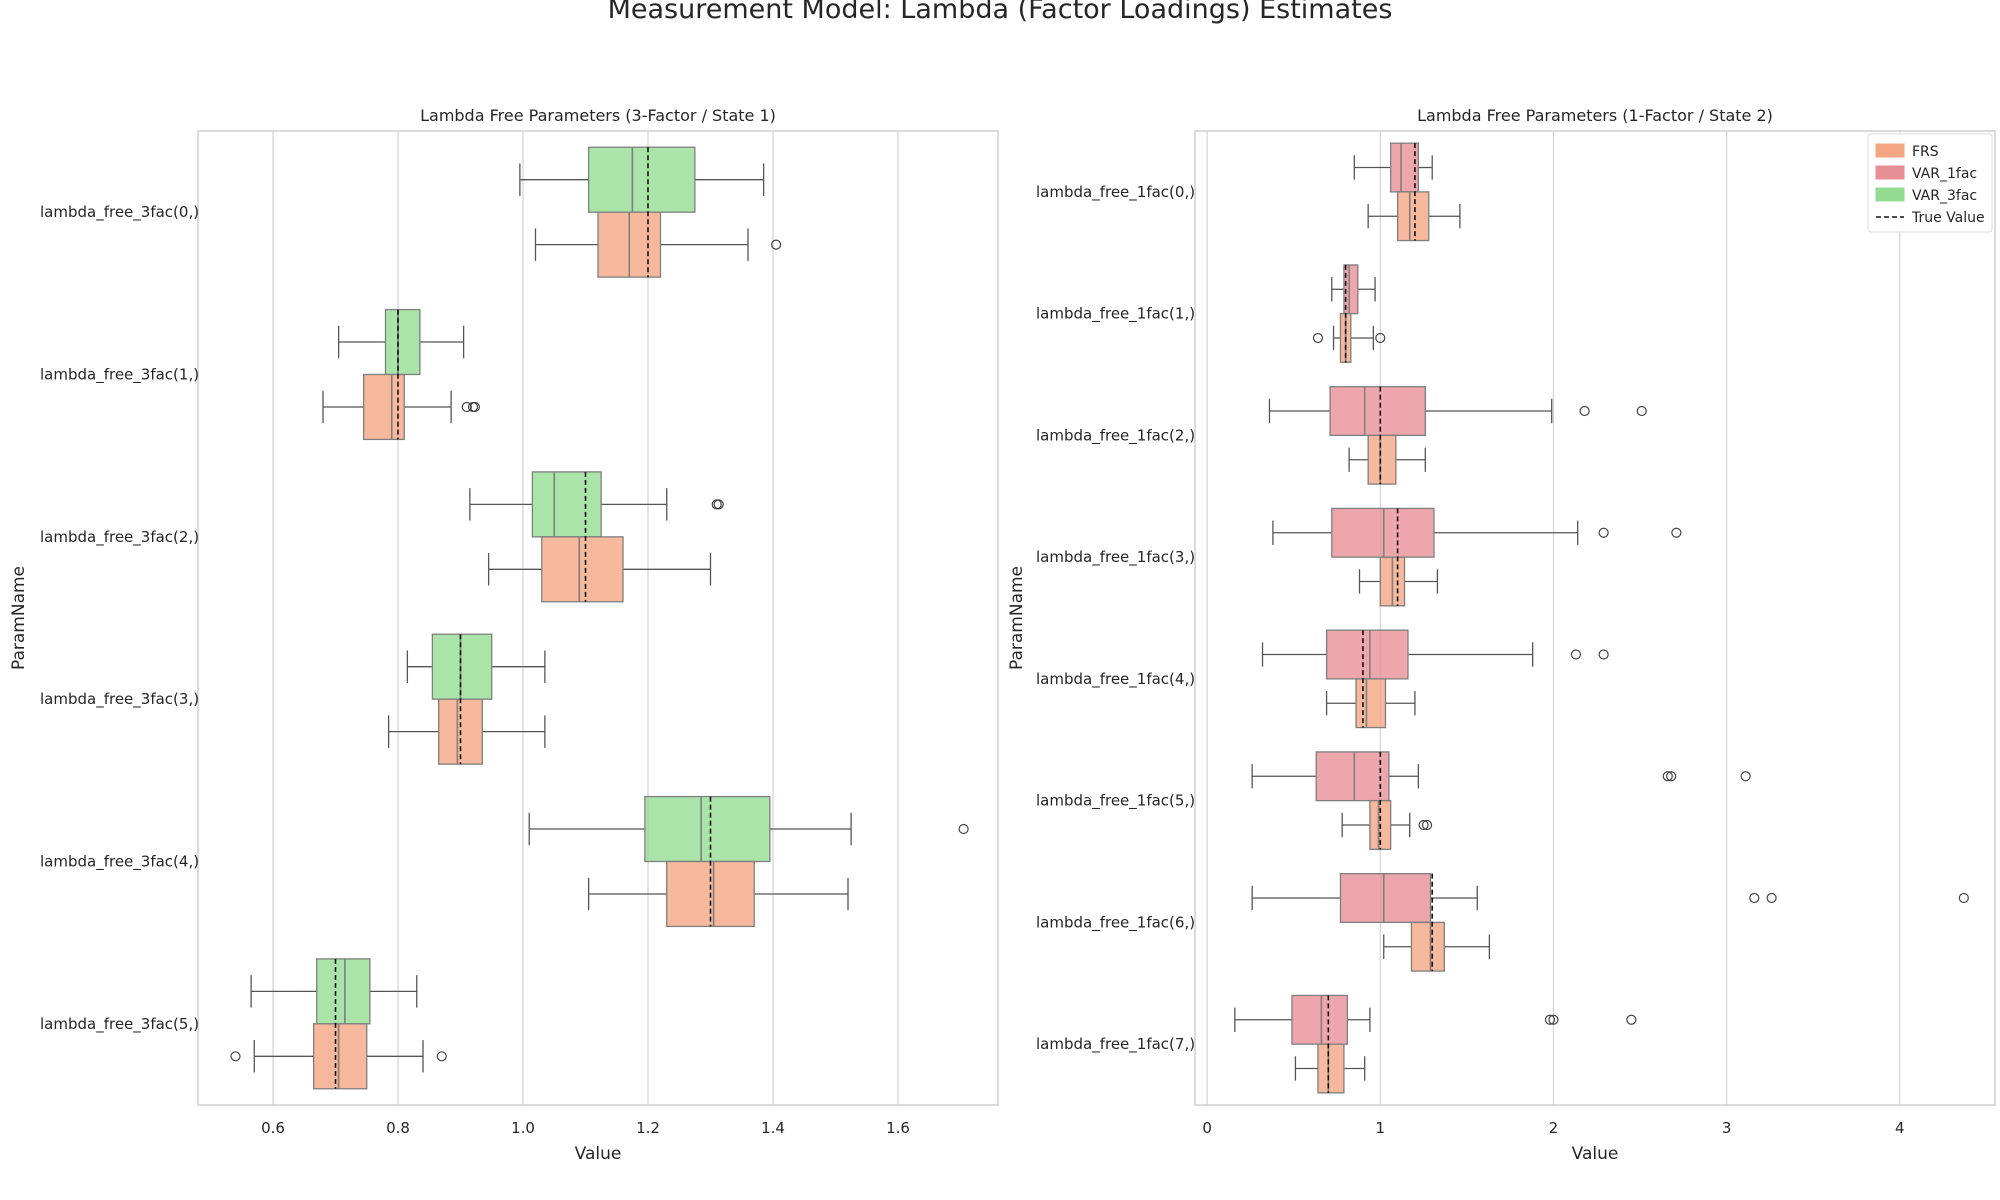 This screenshot has height=1200, width=2000. Describe the element at coordinates (119, 1024) in the screenshot. I see `y-category-label: lambda_free_3fac(5,)` at that location.